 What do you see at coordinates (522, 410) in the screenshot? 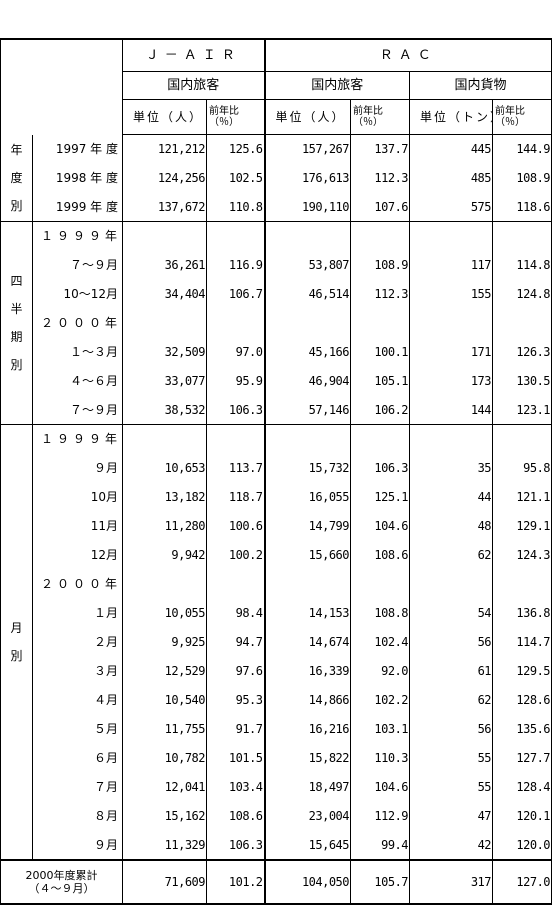
I see `rac-cargo-yoy: 123.1` at bounding box center [522, 410].